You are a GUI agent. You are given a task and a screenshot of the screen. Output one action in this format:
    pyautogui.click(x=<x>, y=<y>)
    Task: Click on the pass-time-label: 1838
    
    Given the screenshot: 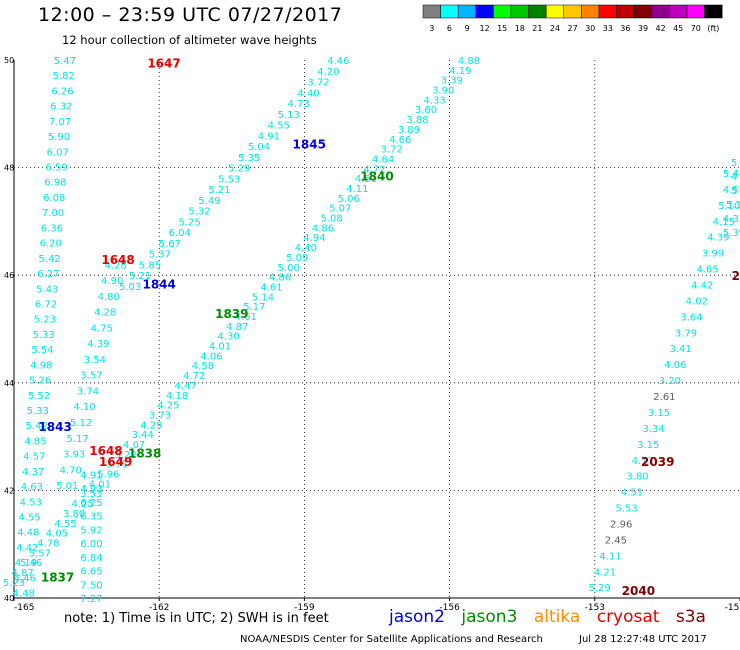 What is the action you would take?
    pyautogui.click(x=144, y=454)
    